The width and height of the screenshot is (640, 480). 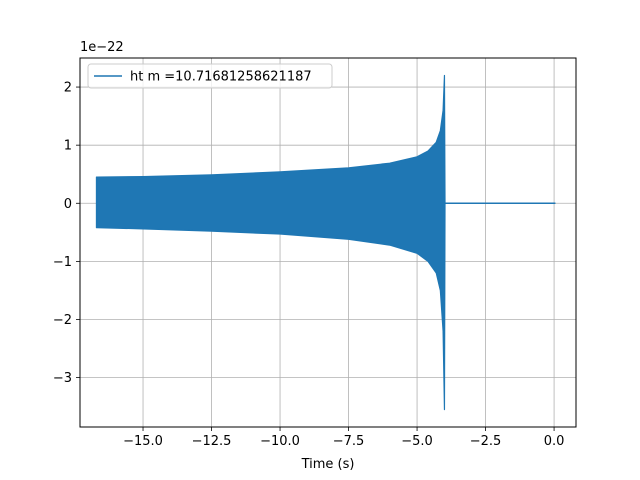 What do you see at coordinates (417, 441) in the screenshot?
I see `x-tick-label: −5.0` at bounding box center [417, 441].